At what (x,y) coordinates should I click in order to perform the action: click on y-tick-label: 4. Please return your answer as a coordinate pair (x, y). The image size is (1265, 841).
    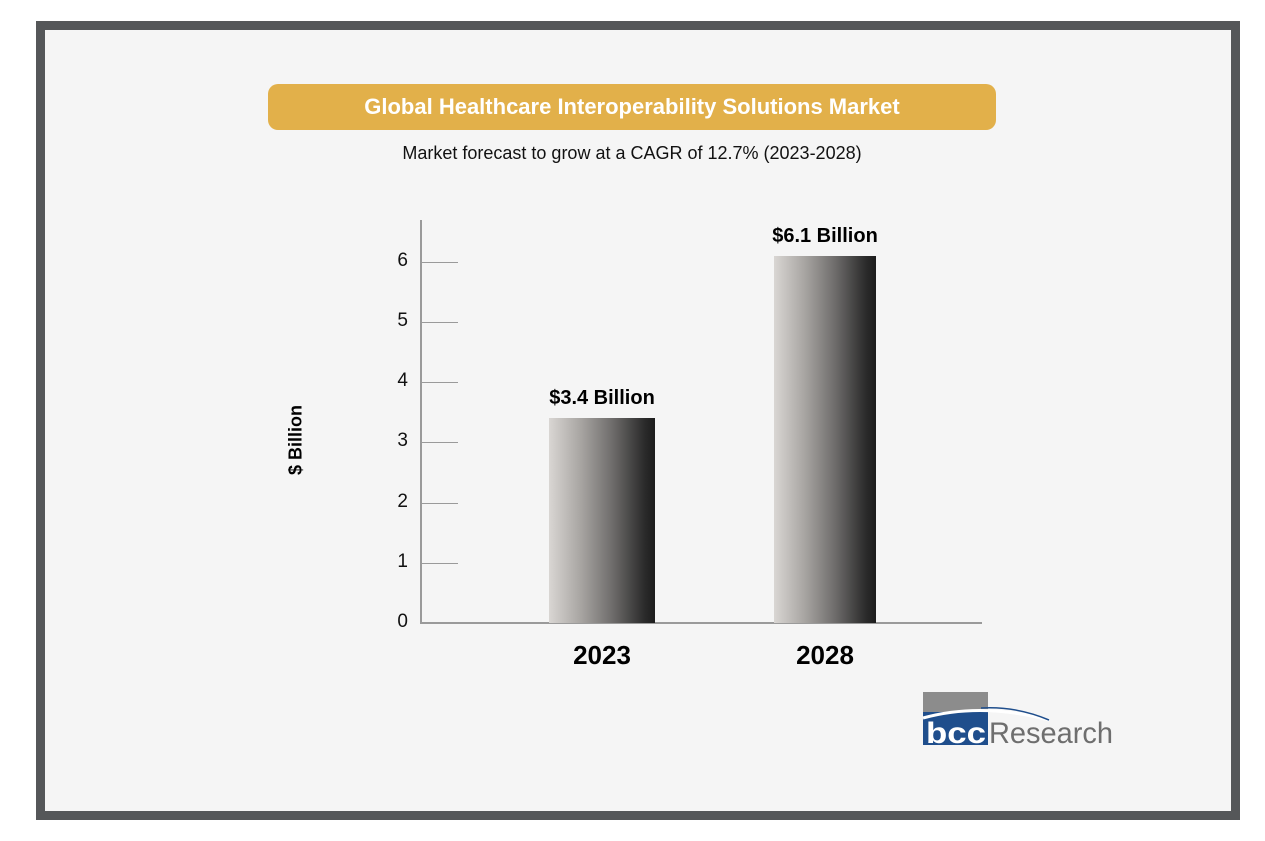
    Looking at the image, I should click on (402, 381).